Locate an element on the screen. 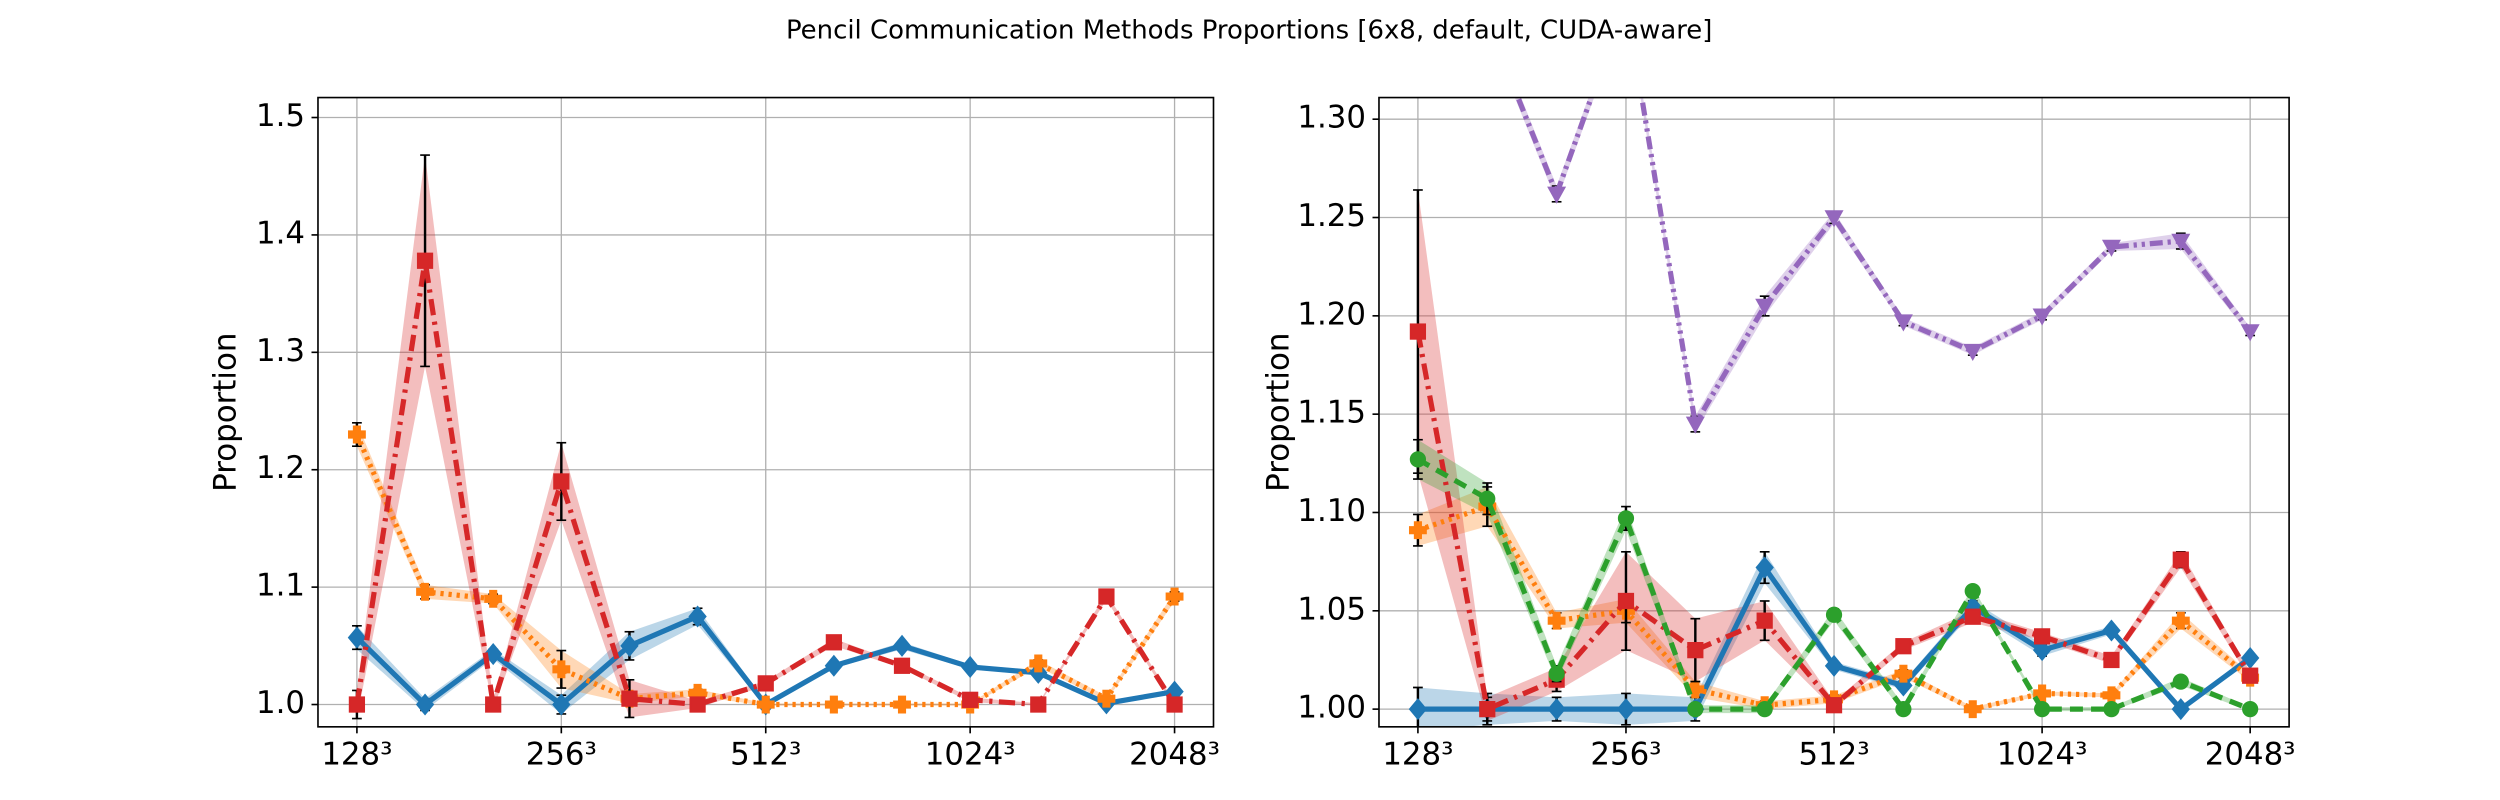  x-tick-label: 128³ is located at coordinates (1417, 755).